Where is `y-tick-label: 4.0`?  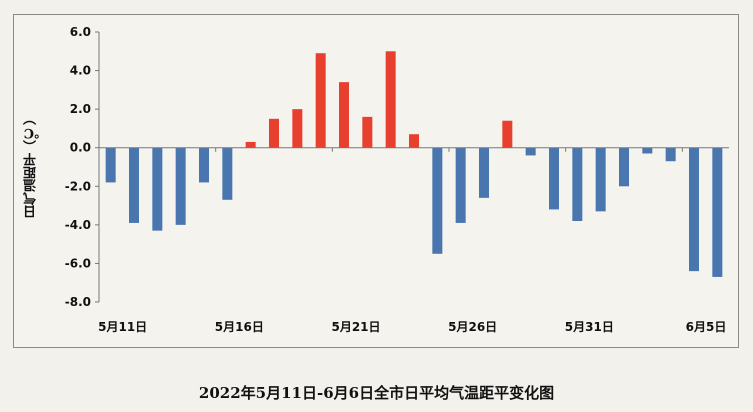 y-tick-label: 4.0 is located at coordinates (80, 71).